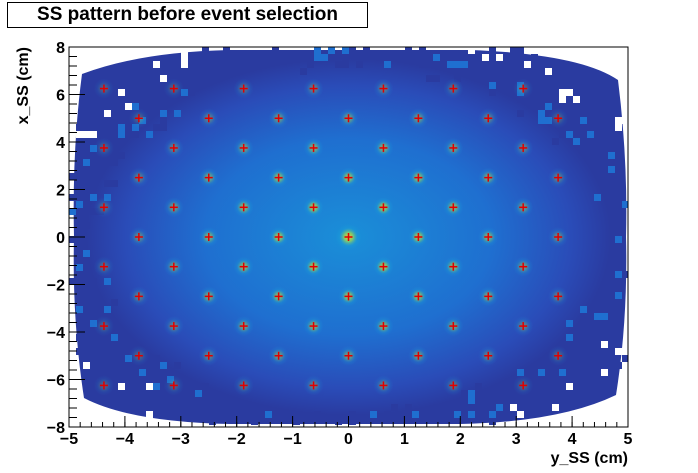 The image size is (698, 473). Describe the element at coordinates (346, 432) in the screenshot. I see `x-axis-ticks: −5 −4 −3 −2 −1 0 1 2 3 4 5` at that location.